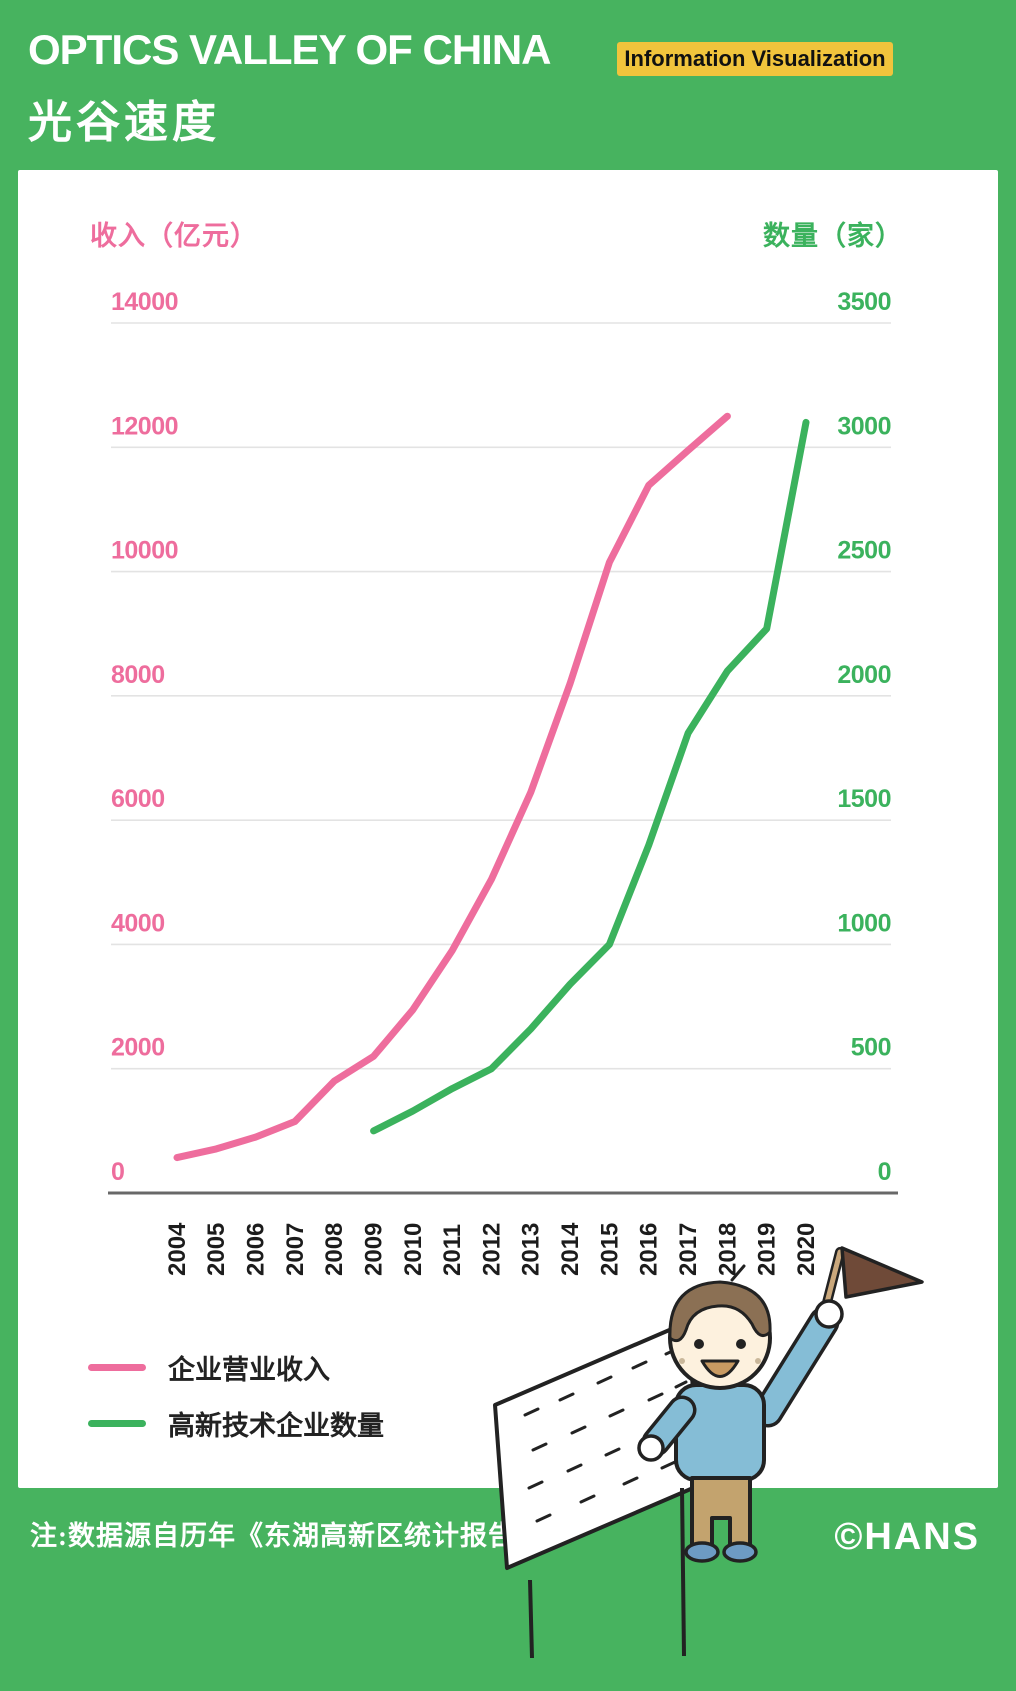  Describe the element at coordinates (864, 551) in the screenshot. I see `right-tick-label: 2500` at that location.